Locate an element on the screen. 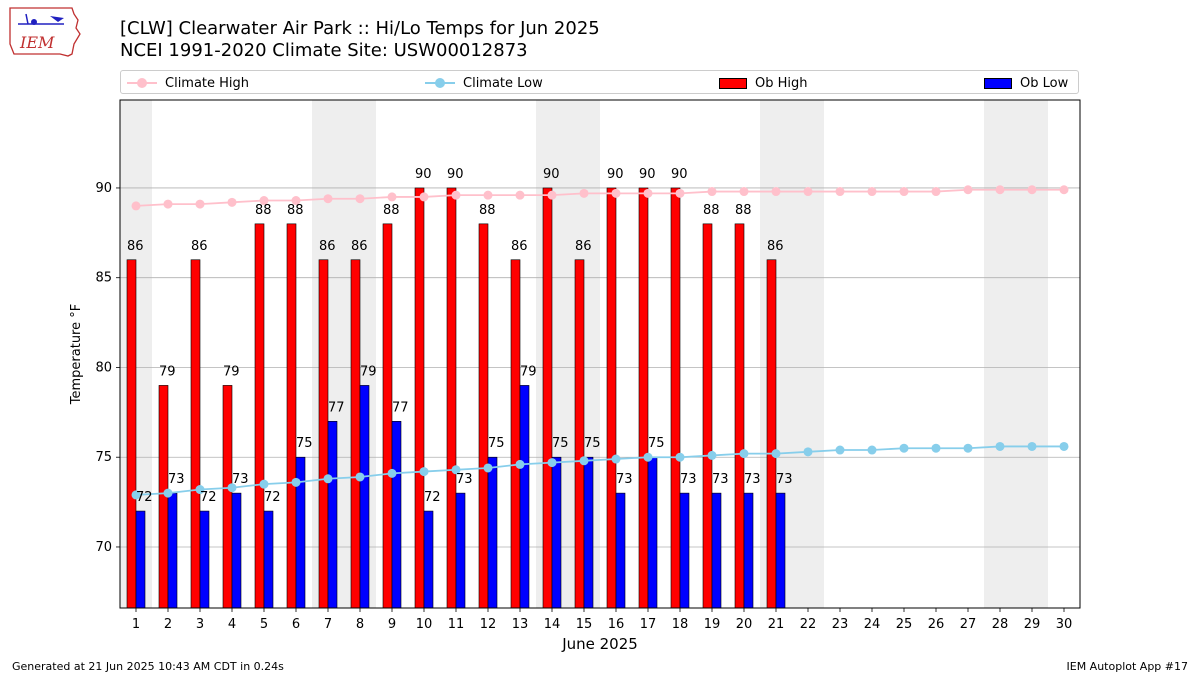  chart-subtitle: NCEI 1991-2020 Climate Site: USW00012873 is located at coordinates (324, 50).